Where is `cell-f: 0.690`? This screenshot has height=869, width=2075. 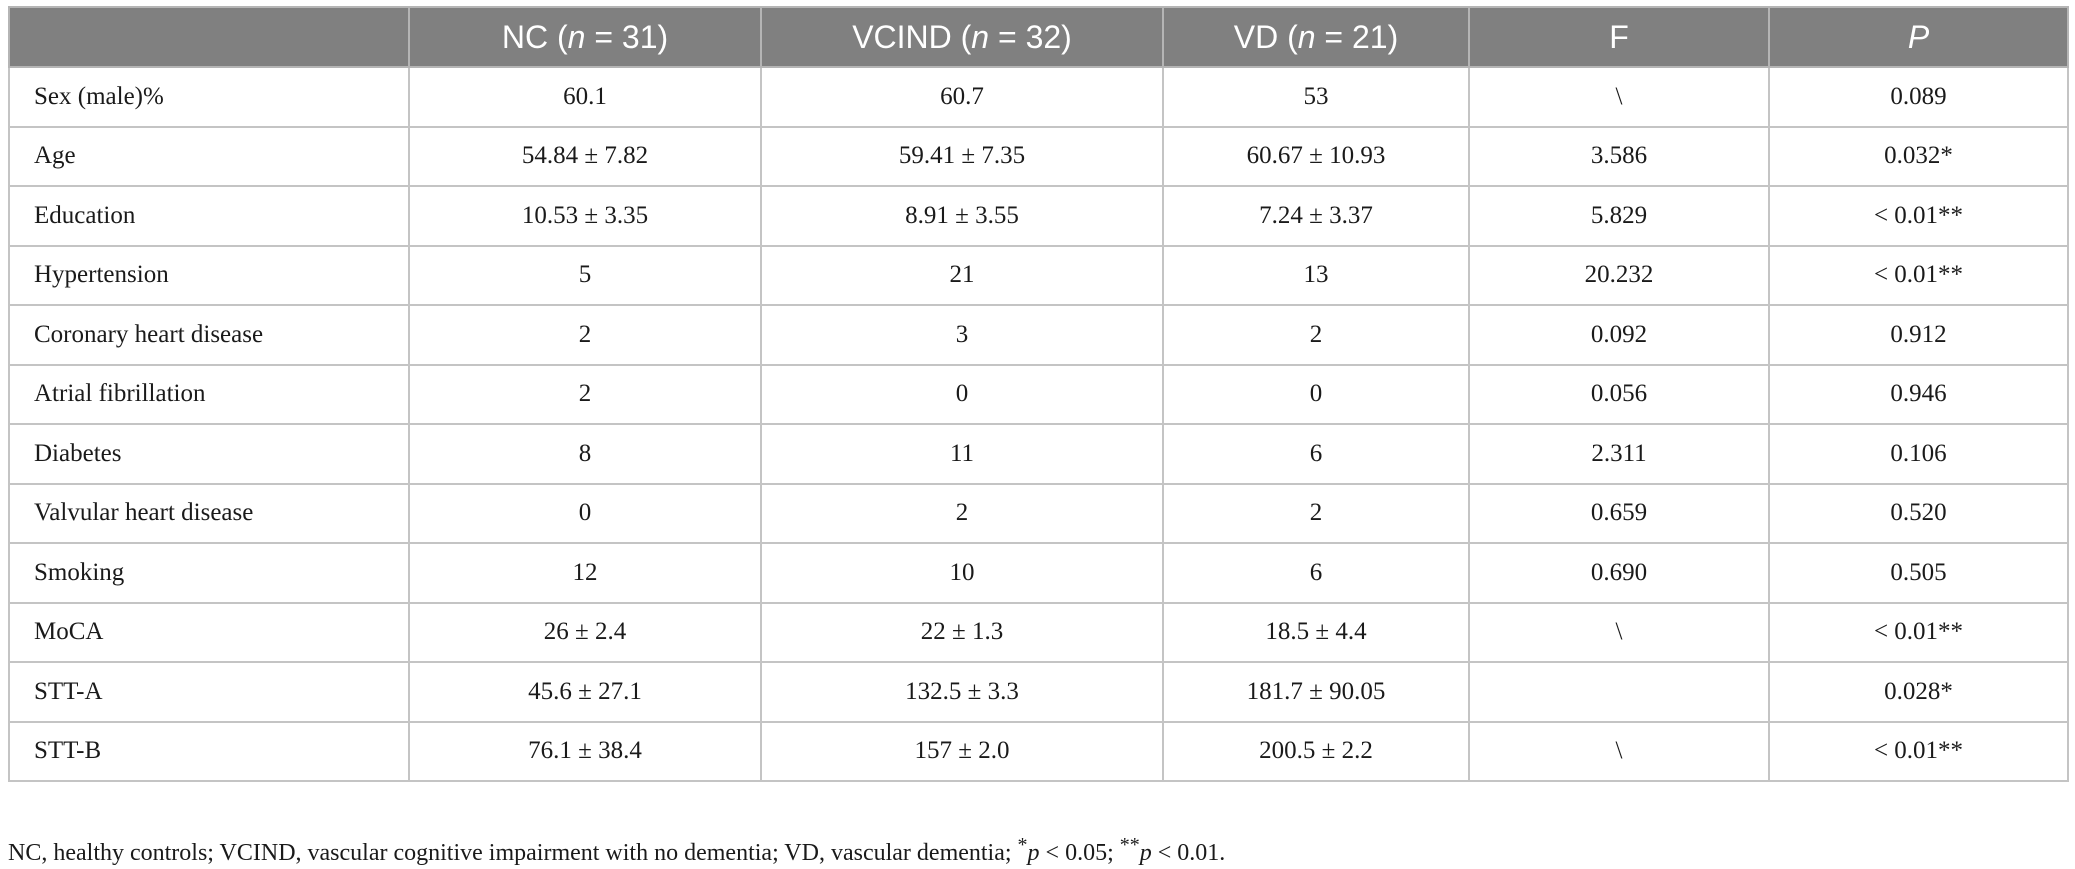
cell-f: 0.690 is located at coordinates (1619, 573).